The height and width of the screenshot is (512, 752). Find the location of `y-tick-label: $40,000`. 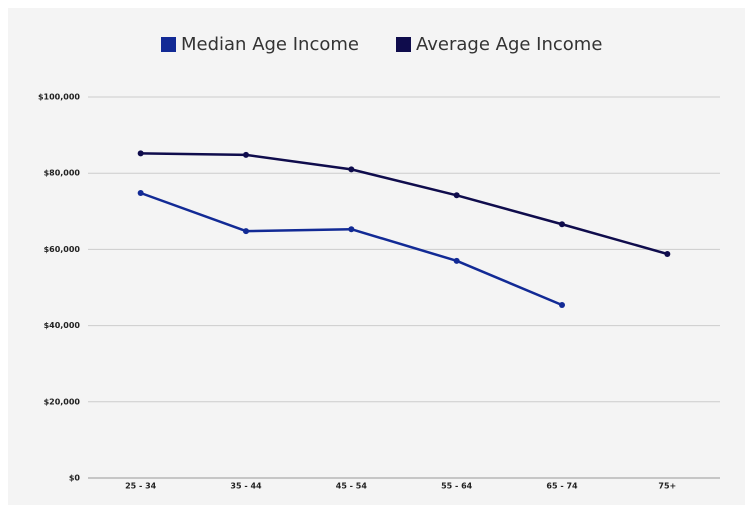

y-tick-label: $40,000 is located at coordinates (62, 325).